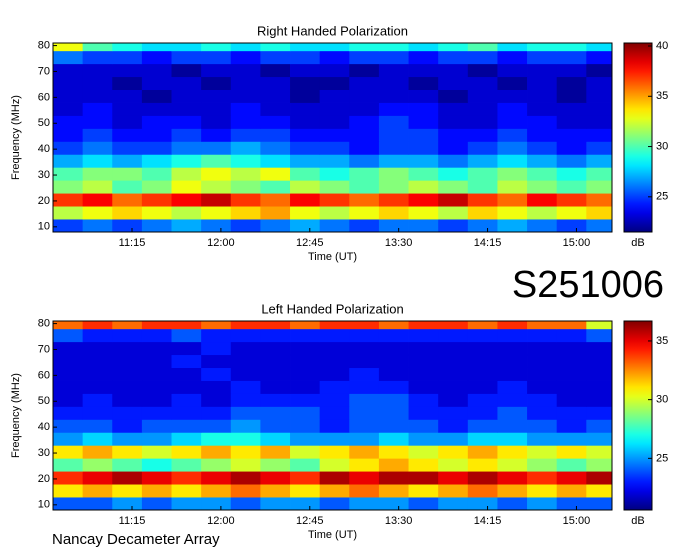 The width and height of the screenshot is (680, 552). What do you see at coordinates (488, 243) in the screenshot?
I see `x-tick-label: 14:15` at bounding box center [488, 243].